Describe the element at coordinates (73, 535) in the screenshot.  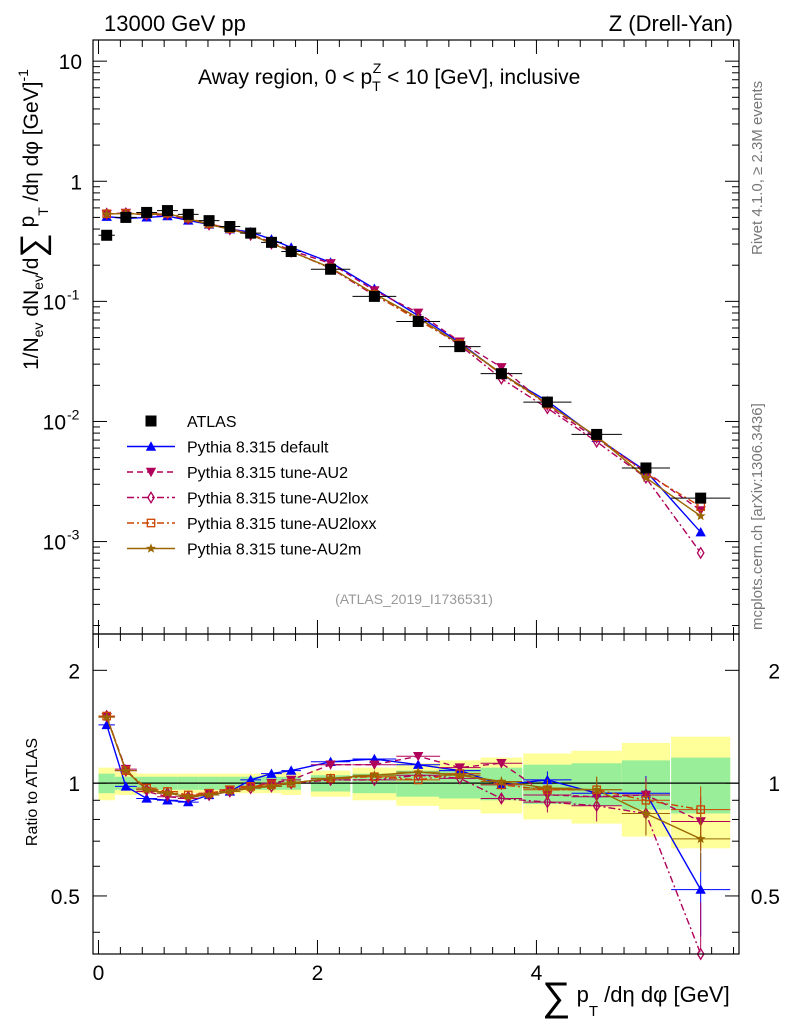
I see `y-tick-exponent: -3` at that location.